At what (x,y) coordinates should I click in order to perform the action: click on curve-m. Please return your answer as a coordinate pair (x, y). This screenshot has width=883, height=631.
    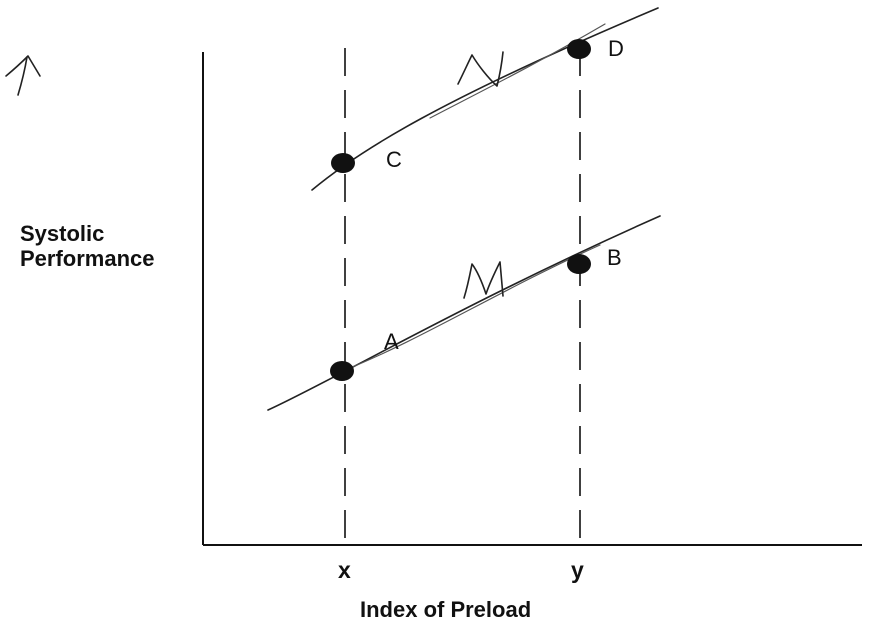
    Looking at the image, I should click on (464, 313).